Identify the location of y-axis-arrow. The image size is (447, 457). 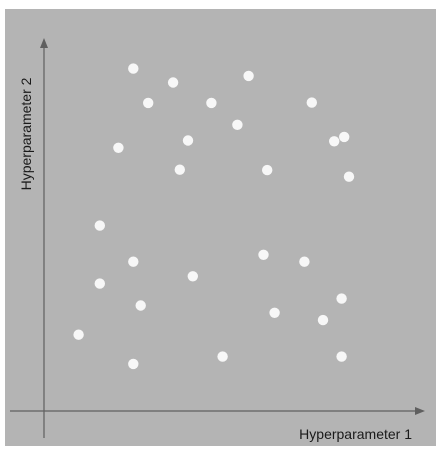
(44, 43).